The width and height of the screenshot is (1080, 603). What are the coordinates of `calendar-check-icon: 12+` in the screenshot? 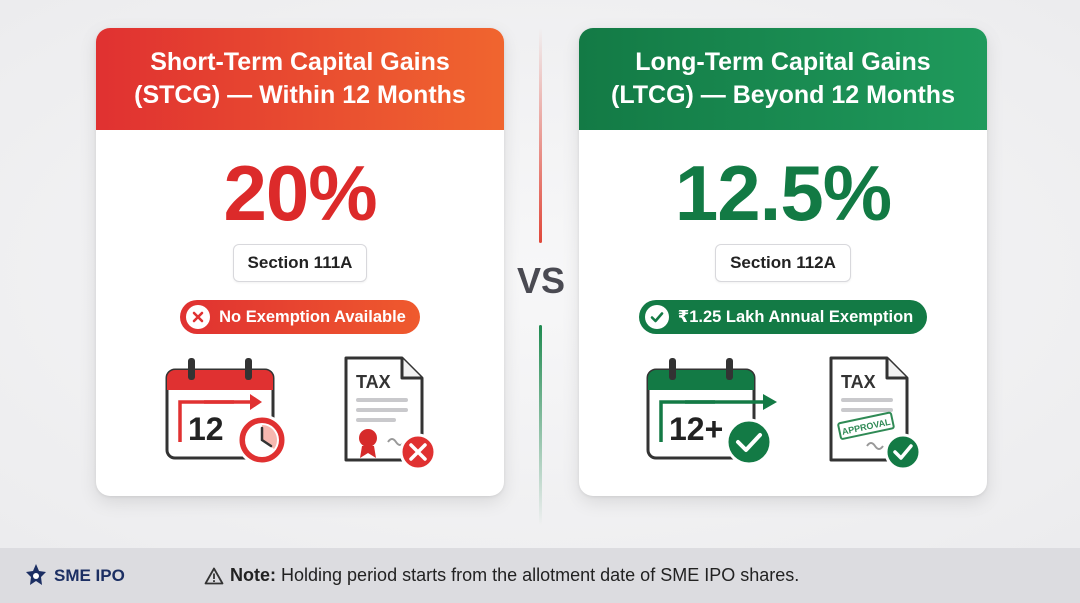 It's located at (711, 412).